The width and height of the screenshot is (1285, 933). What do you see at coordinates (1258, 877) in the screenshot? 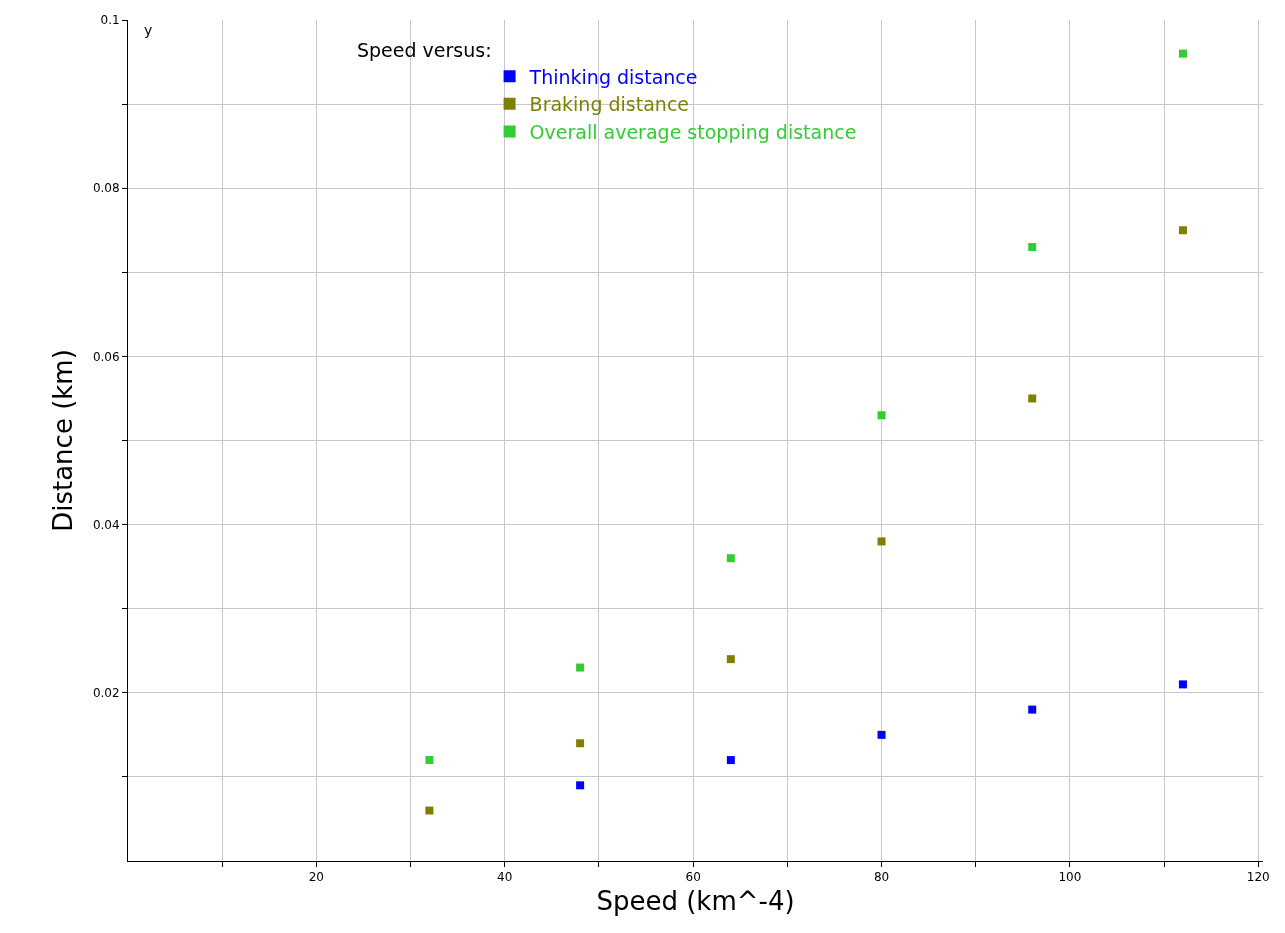
I see `x-tick-label: 120` at bounding box center [1258, 877].